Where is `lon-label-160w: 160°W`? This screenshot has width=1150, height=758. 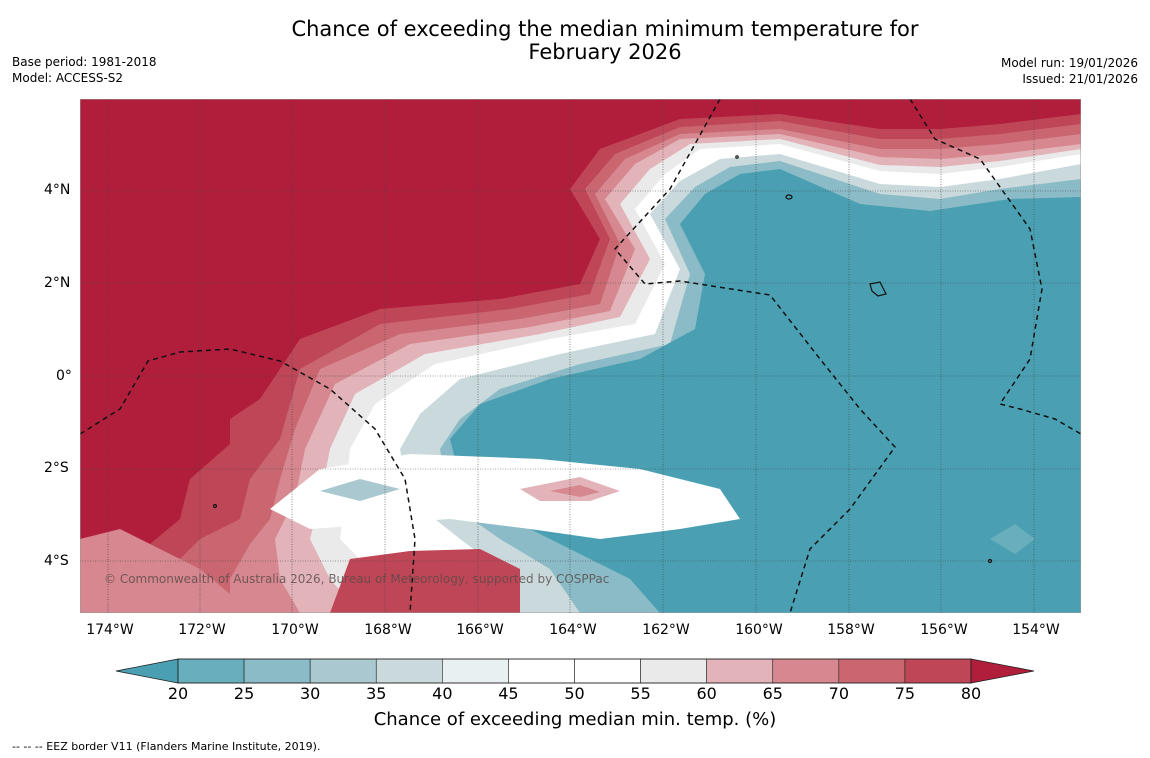
lon-label-160w: 160°W is located at coordinates (759, 630).